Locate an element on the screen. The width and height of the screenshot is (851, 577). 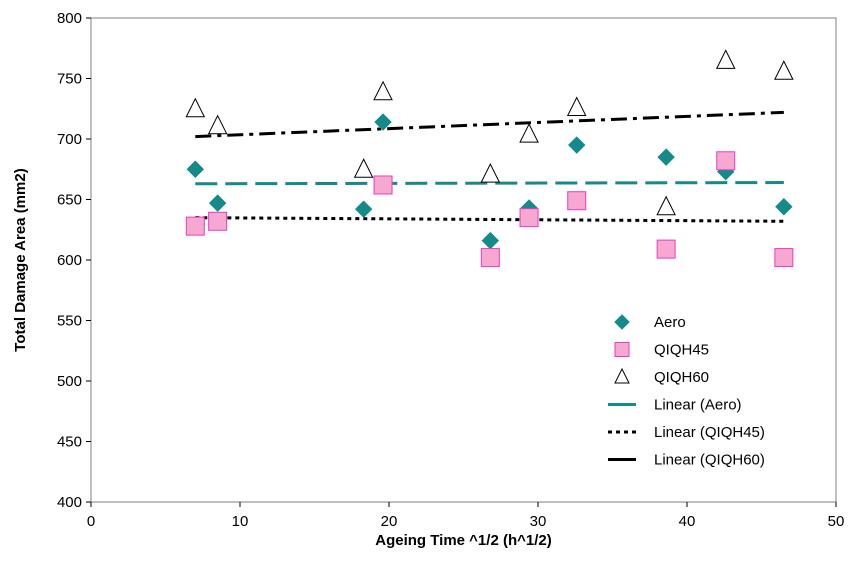
y-tick-label: 500 is located at coordinates (69, 381).